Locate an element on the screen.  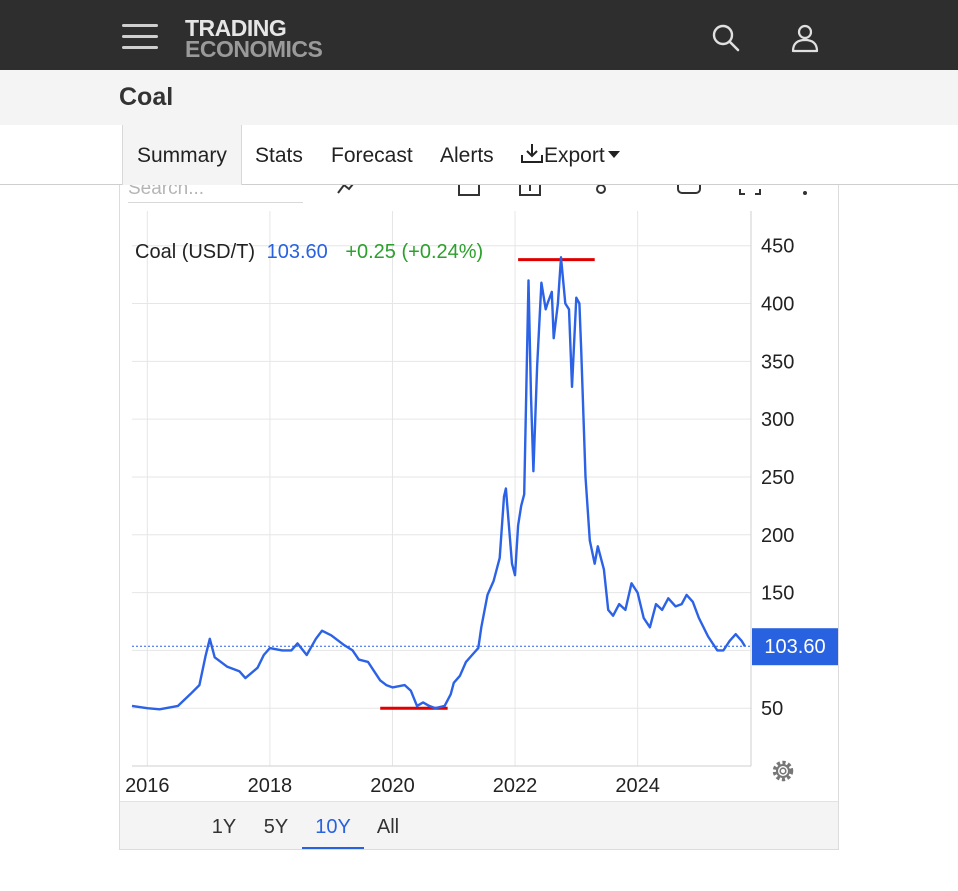
tab-alerts: Alerts is located at coordinates (467, 155).